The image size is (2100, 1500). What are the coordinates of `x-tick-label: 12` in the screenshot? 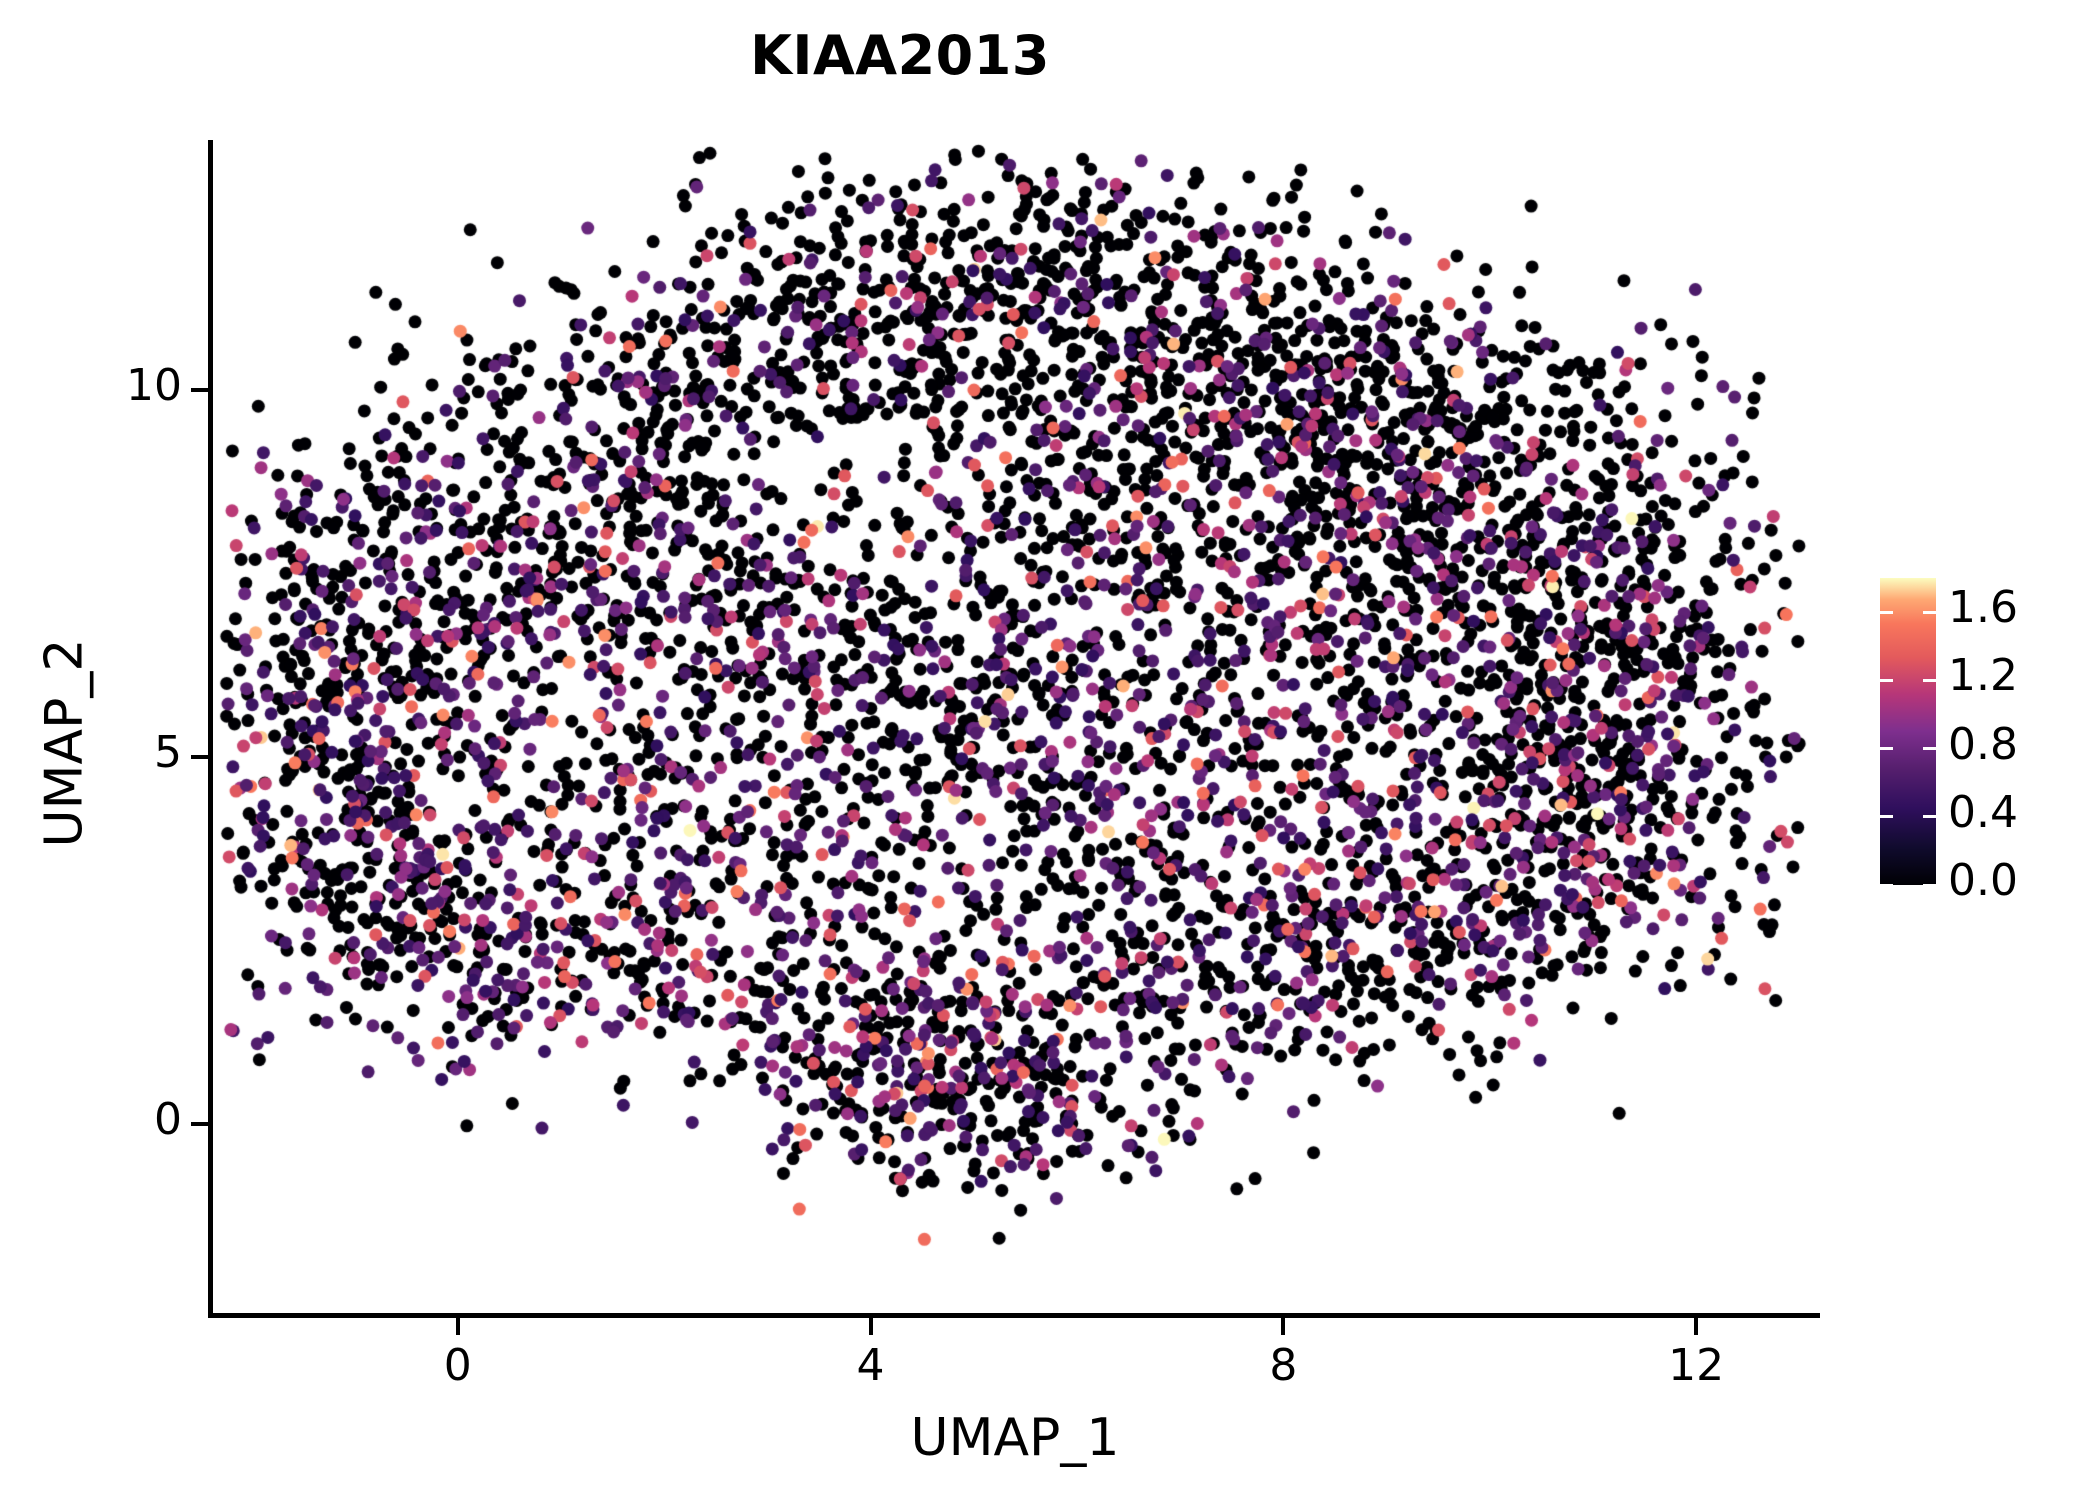 It's located at (1696, 1365).